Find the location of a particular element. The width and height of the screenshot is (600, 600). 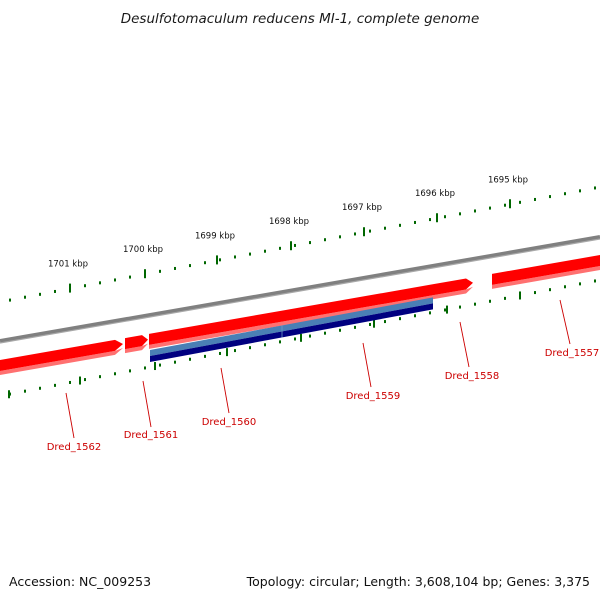

gene-label: Dred_1560 is located at coordinates (229, 422).